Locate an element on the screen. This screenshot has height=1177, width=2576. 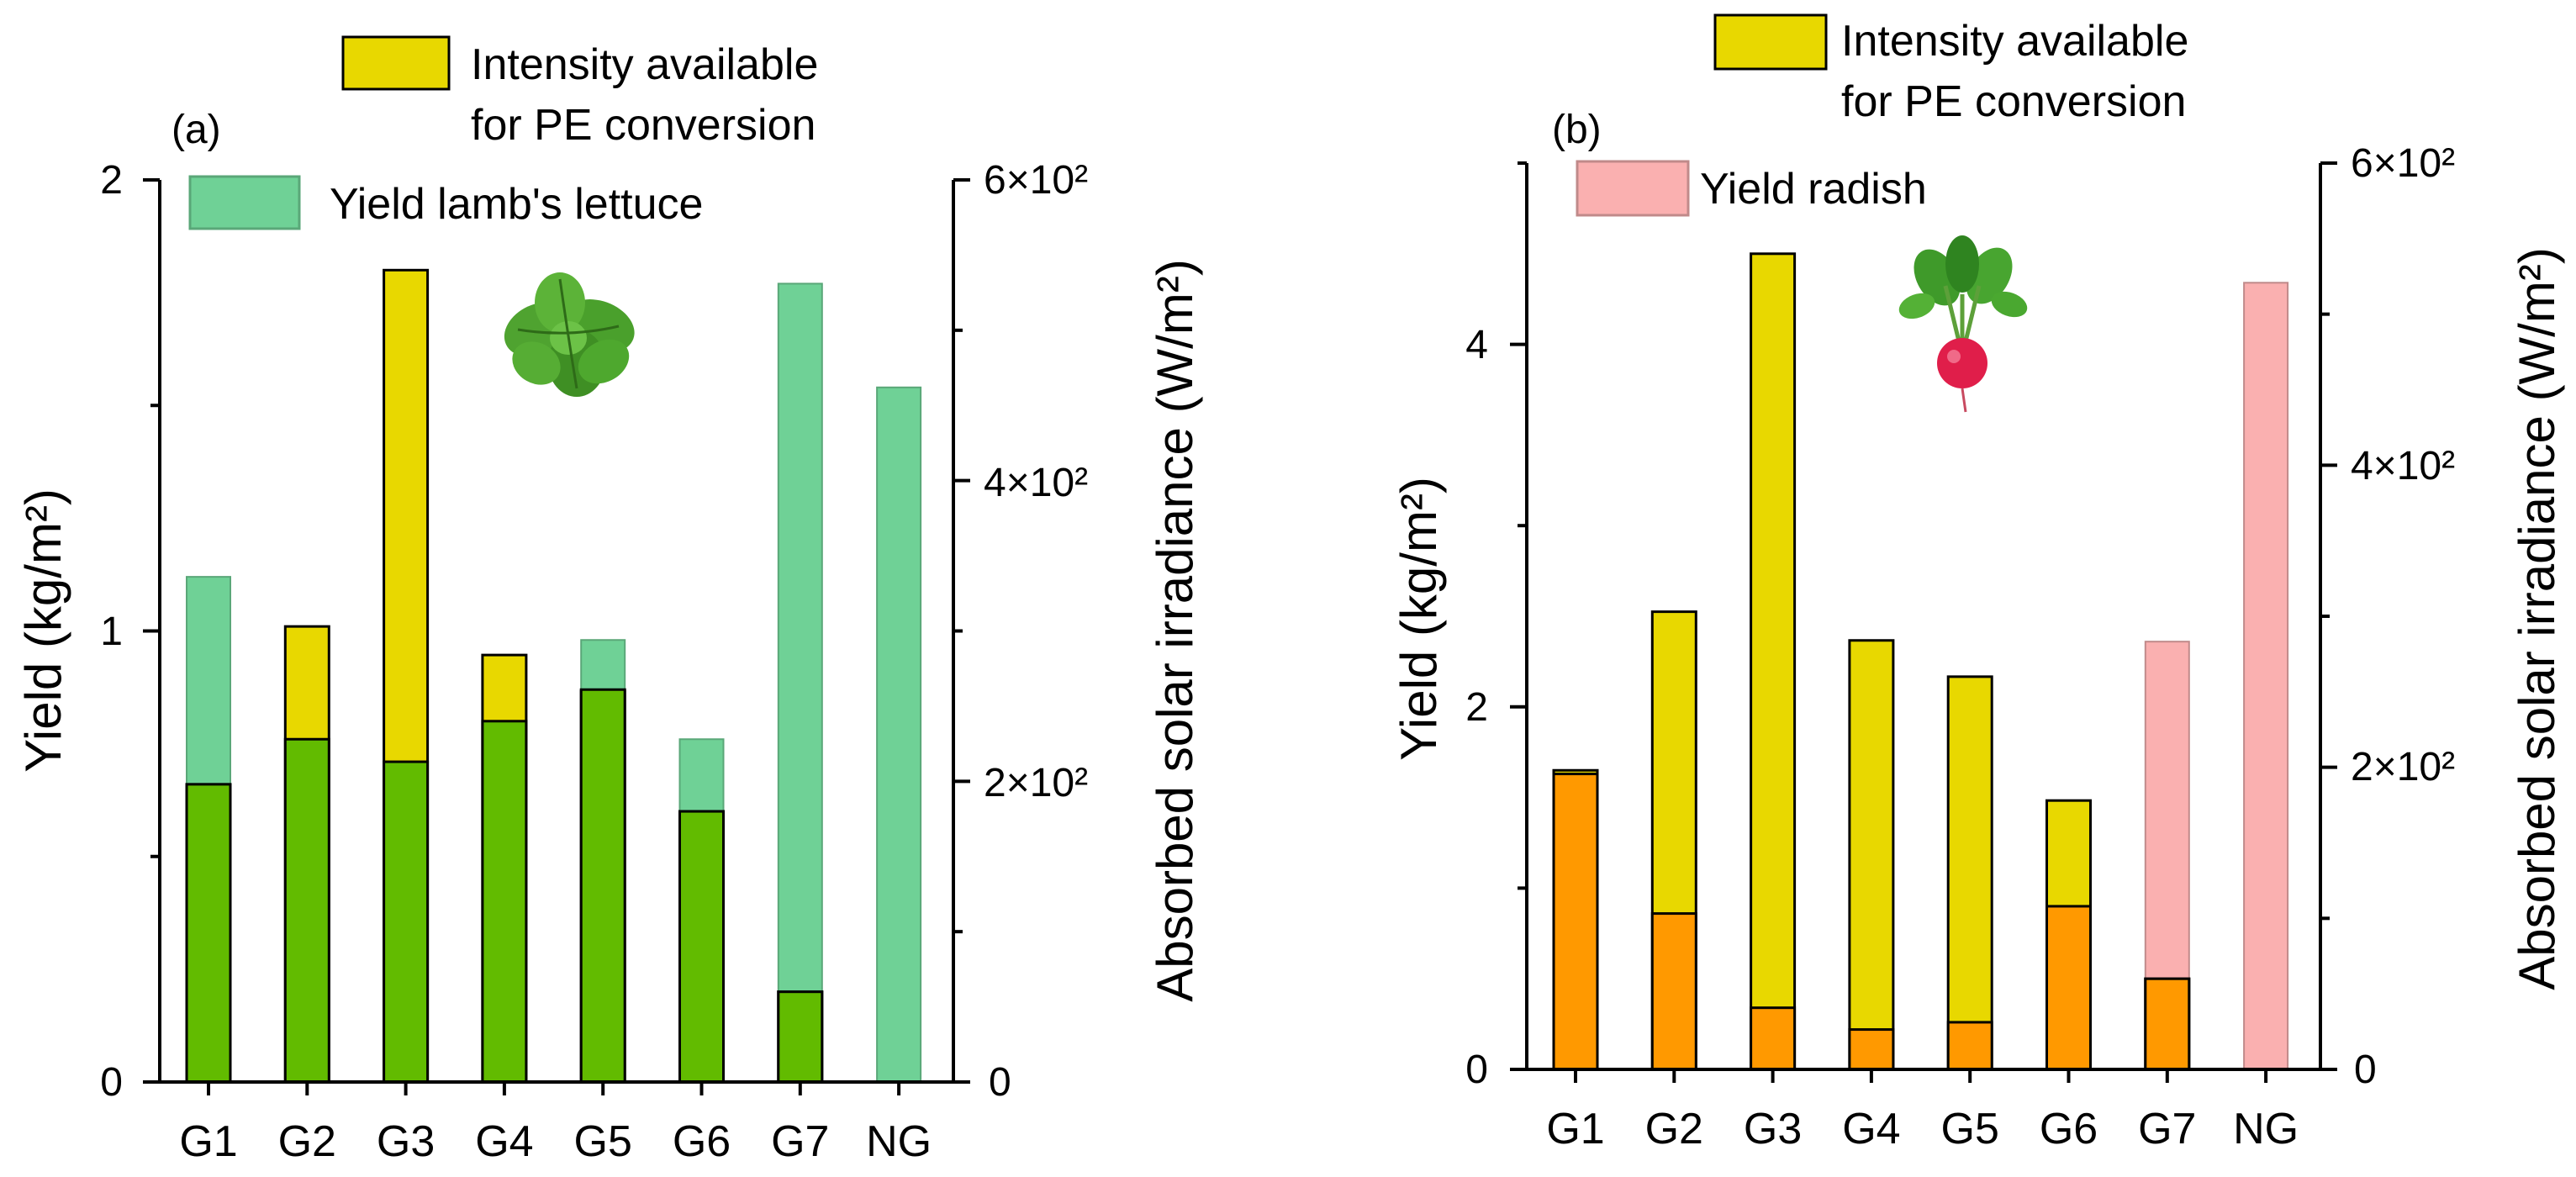
panel-a-y2tick-label: 6×10² is located at coordinates (1036, 180).